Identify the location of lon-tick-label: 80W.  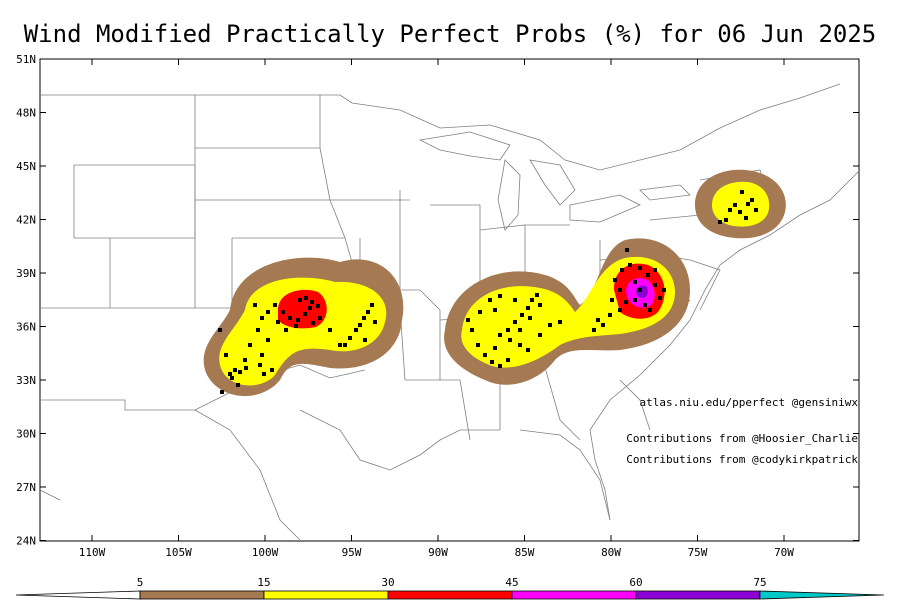
(611, 552).